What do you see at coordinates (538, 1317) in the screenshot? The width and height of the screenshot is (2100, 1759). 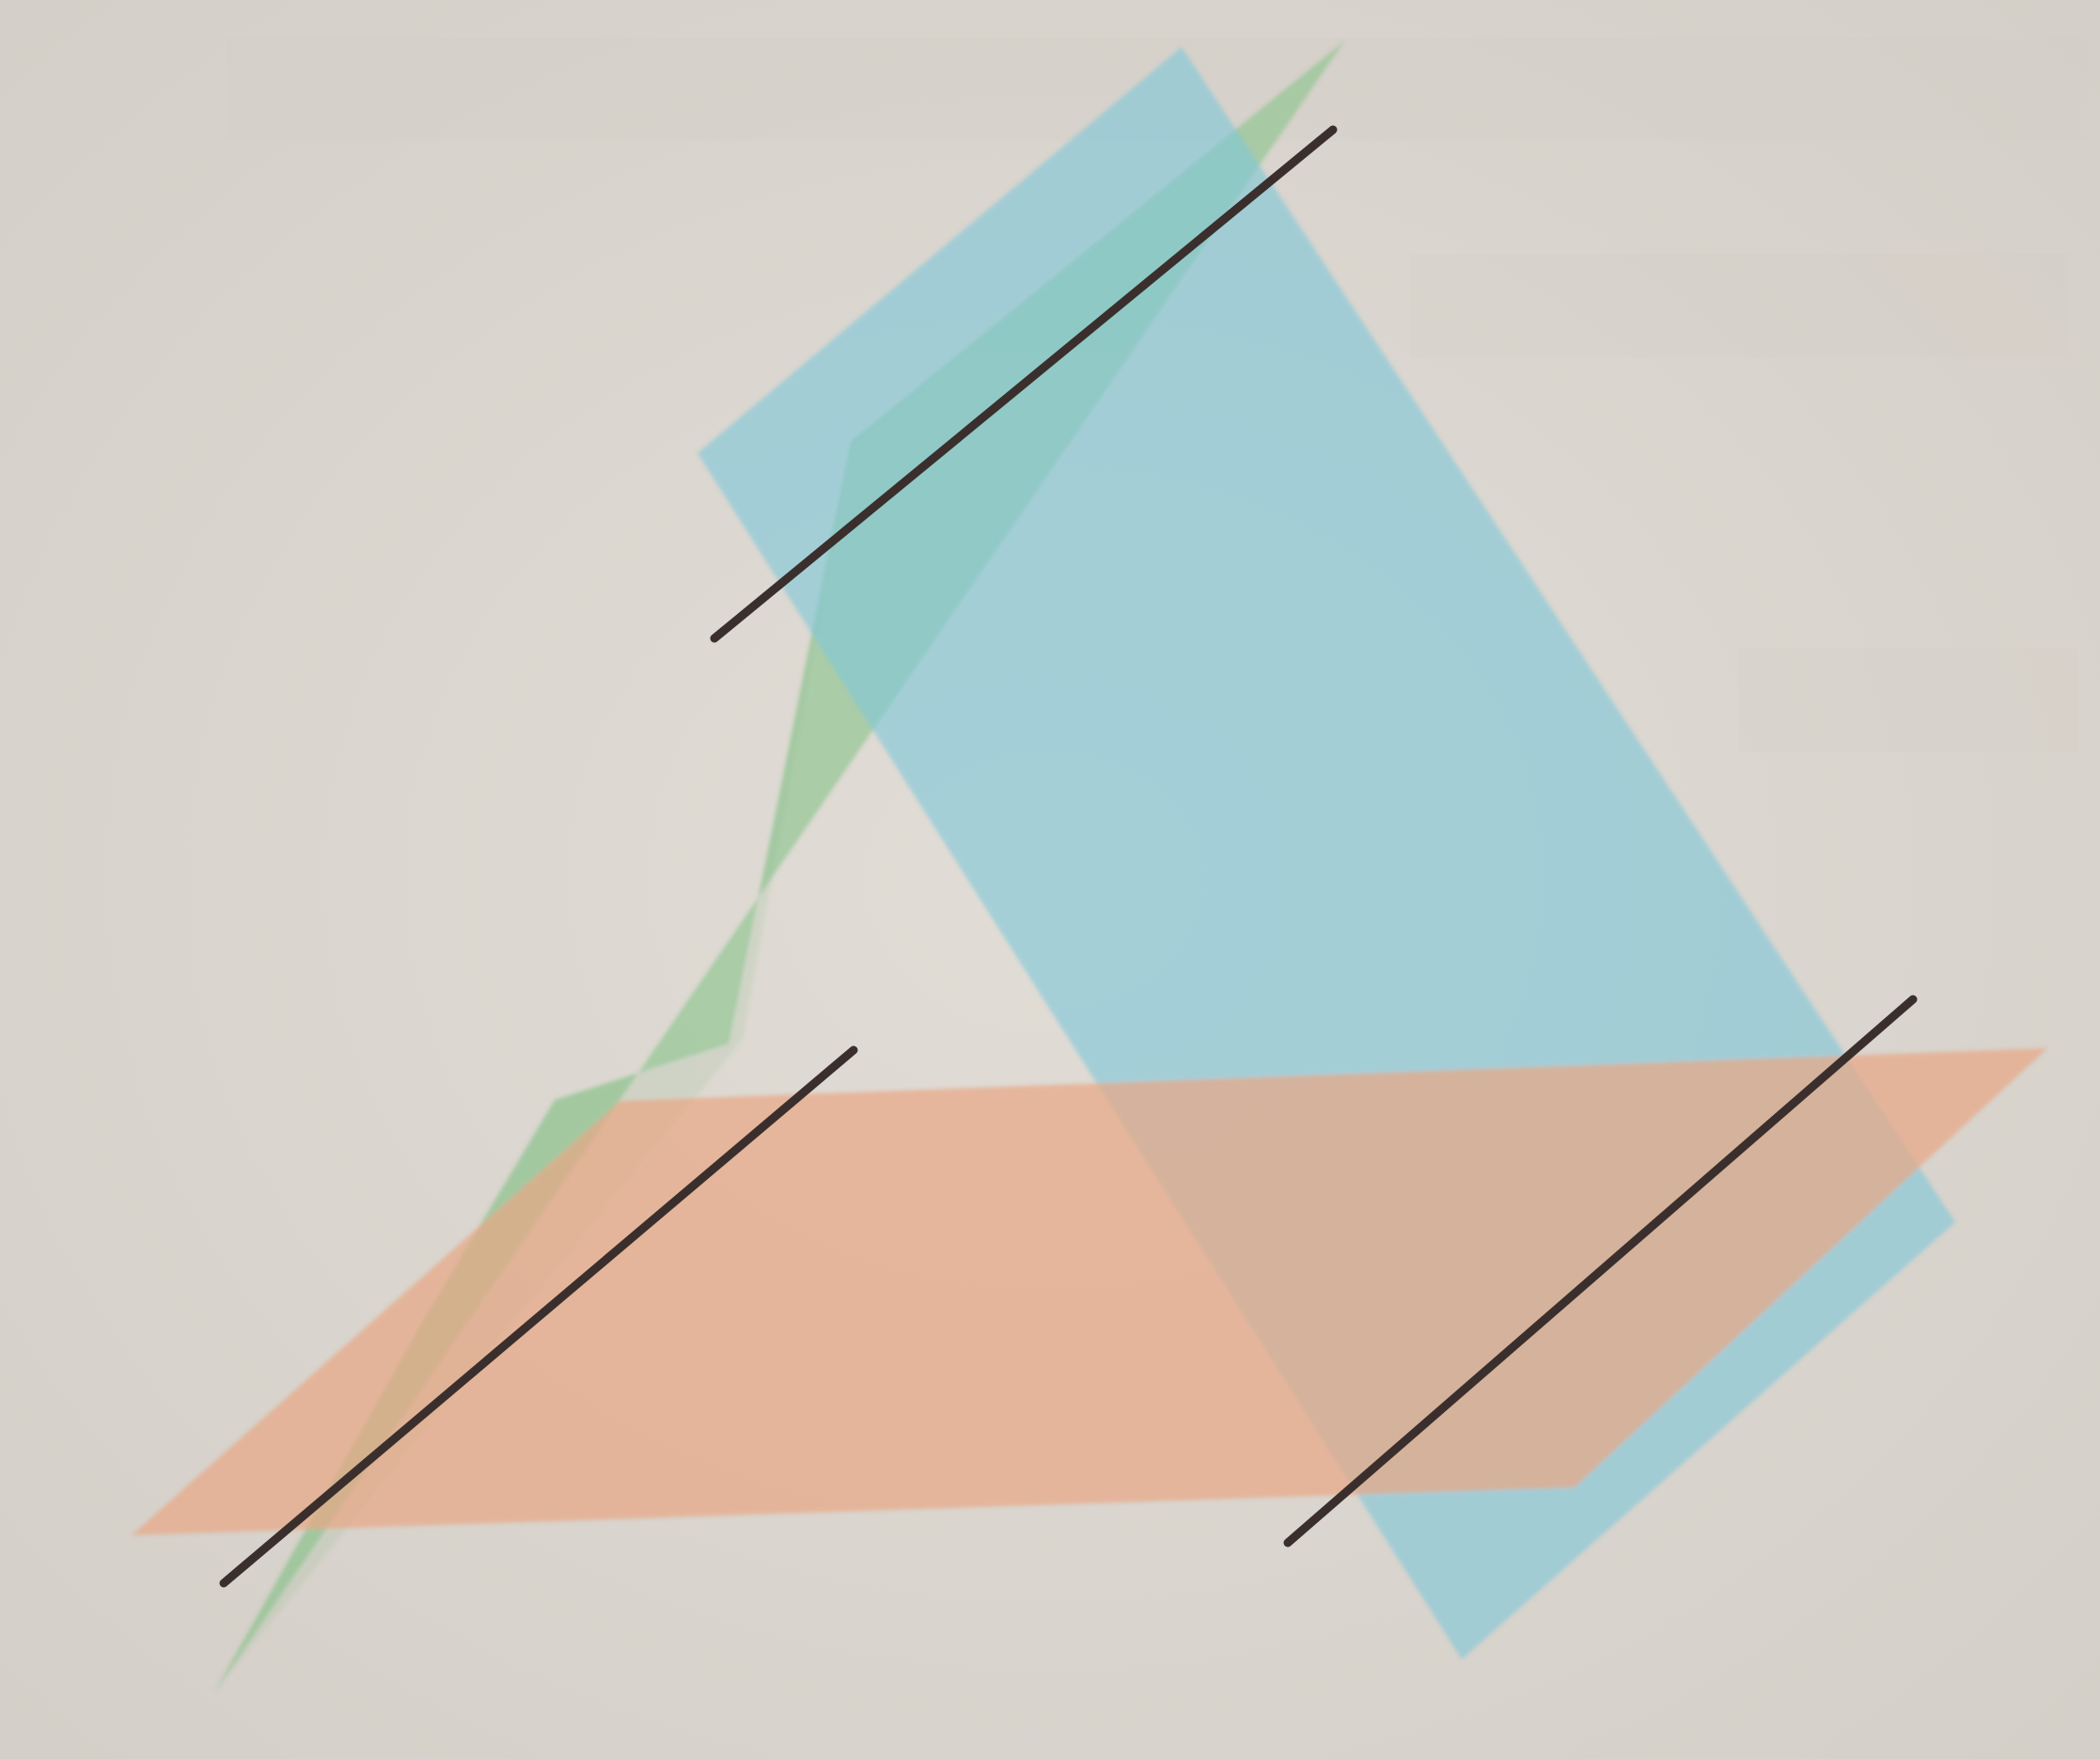 I see `line-green-orange` at bounding box center [538, 1317].